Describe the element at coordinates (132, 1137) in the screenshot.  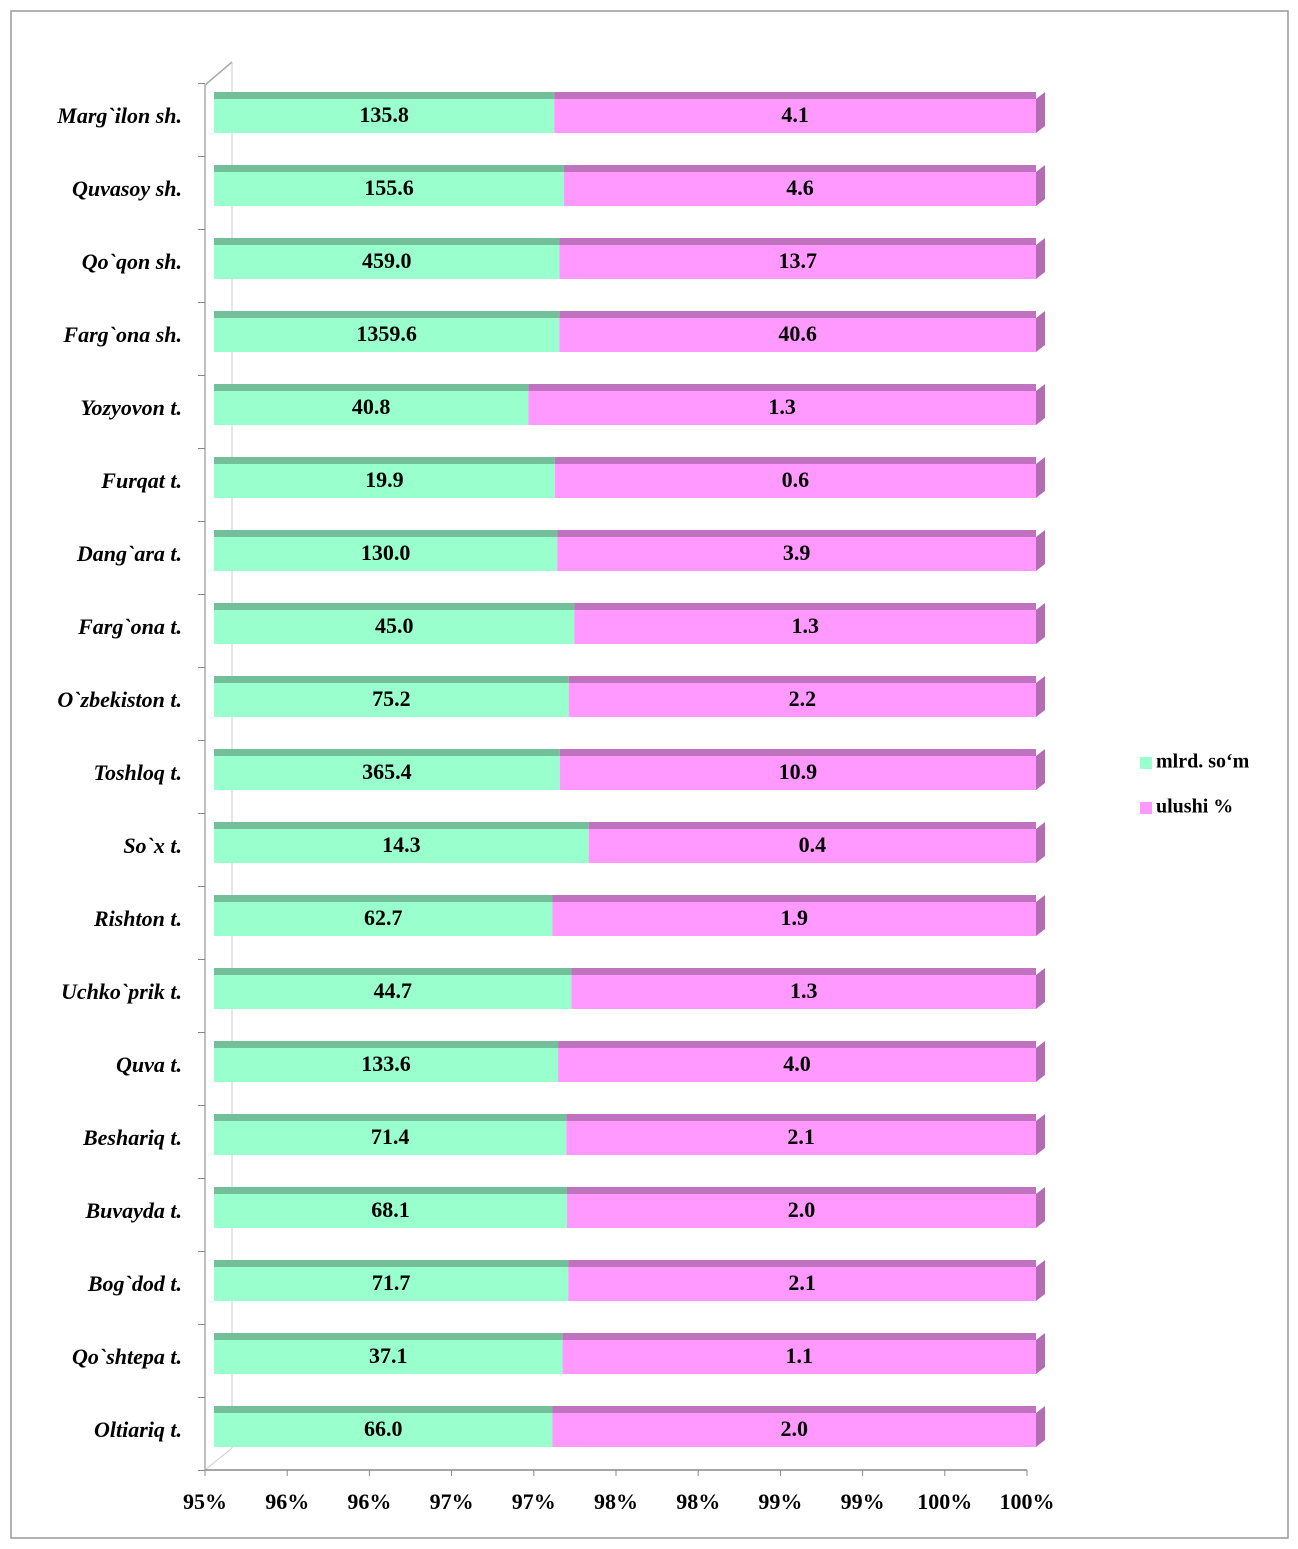
I see `y-tick-label: Beshariq t.` at that location.